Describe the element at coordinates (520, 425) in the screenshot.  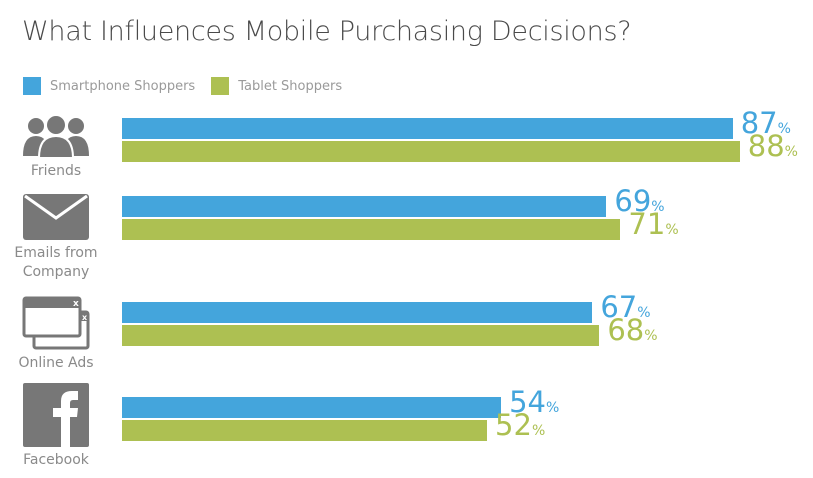
I see `data-label: 52%` at that location.